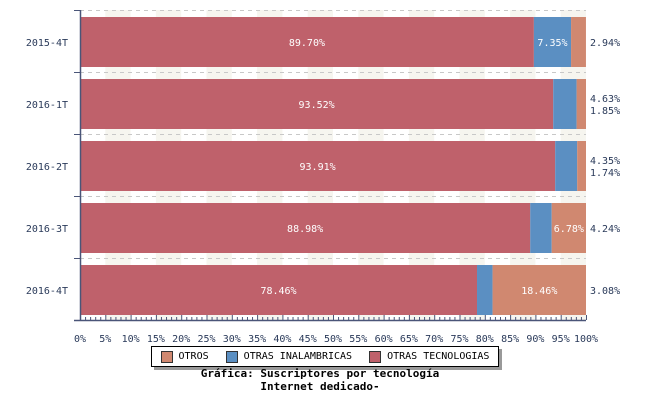 This screenshot has height=400, width=650. I want to click on category-label: 2016-1T, so click(47, 105).